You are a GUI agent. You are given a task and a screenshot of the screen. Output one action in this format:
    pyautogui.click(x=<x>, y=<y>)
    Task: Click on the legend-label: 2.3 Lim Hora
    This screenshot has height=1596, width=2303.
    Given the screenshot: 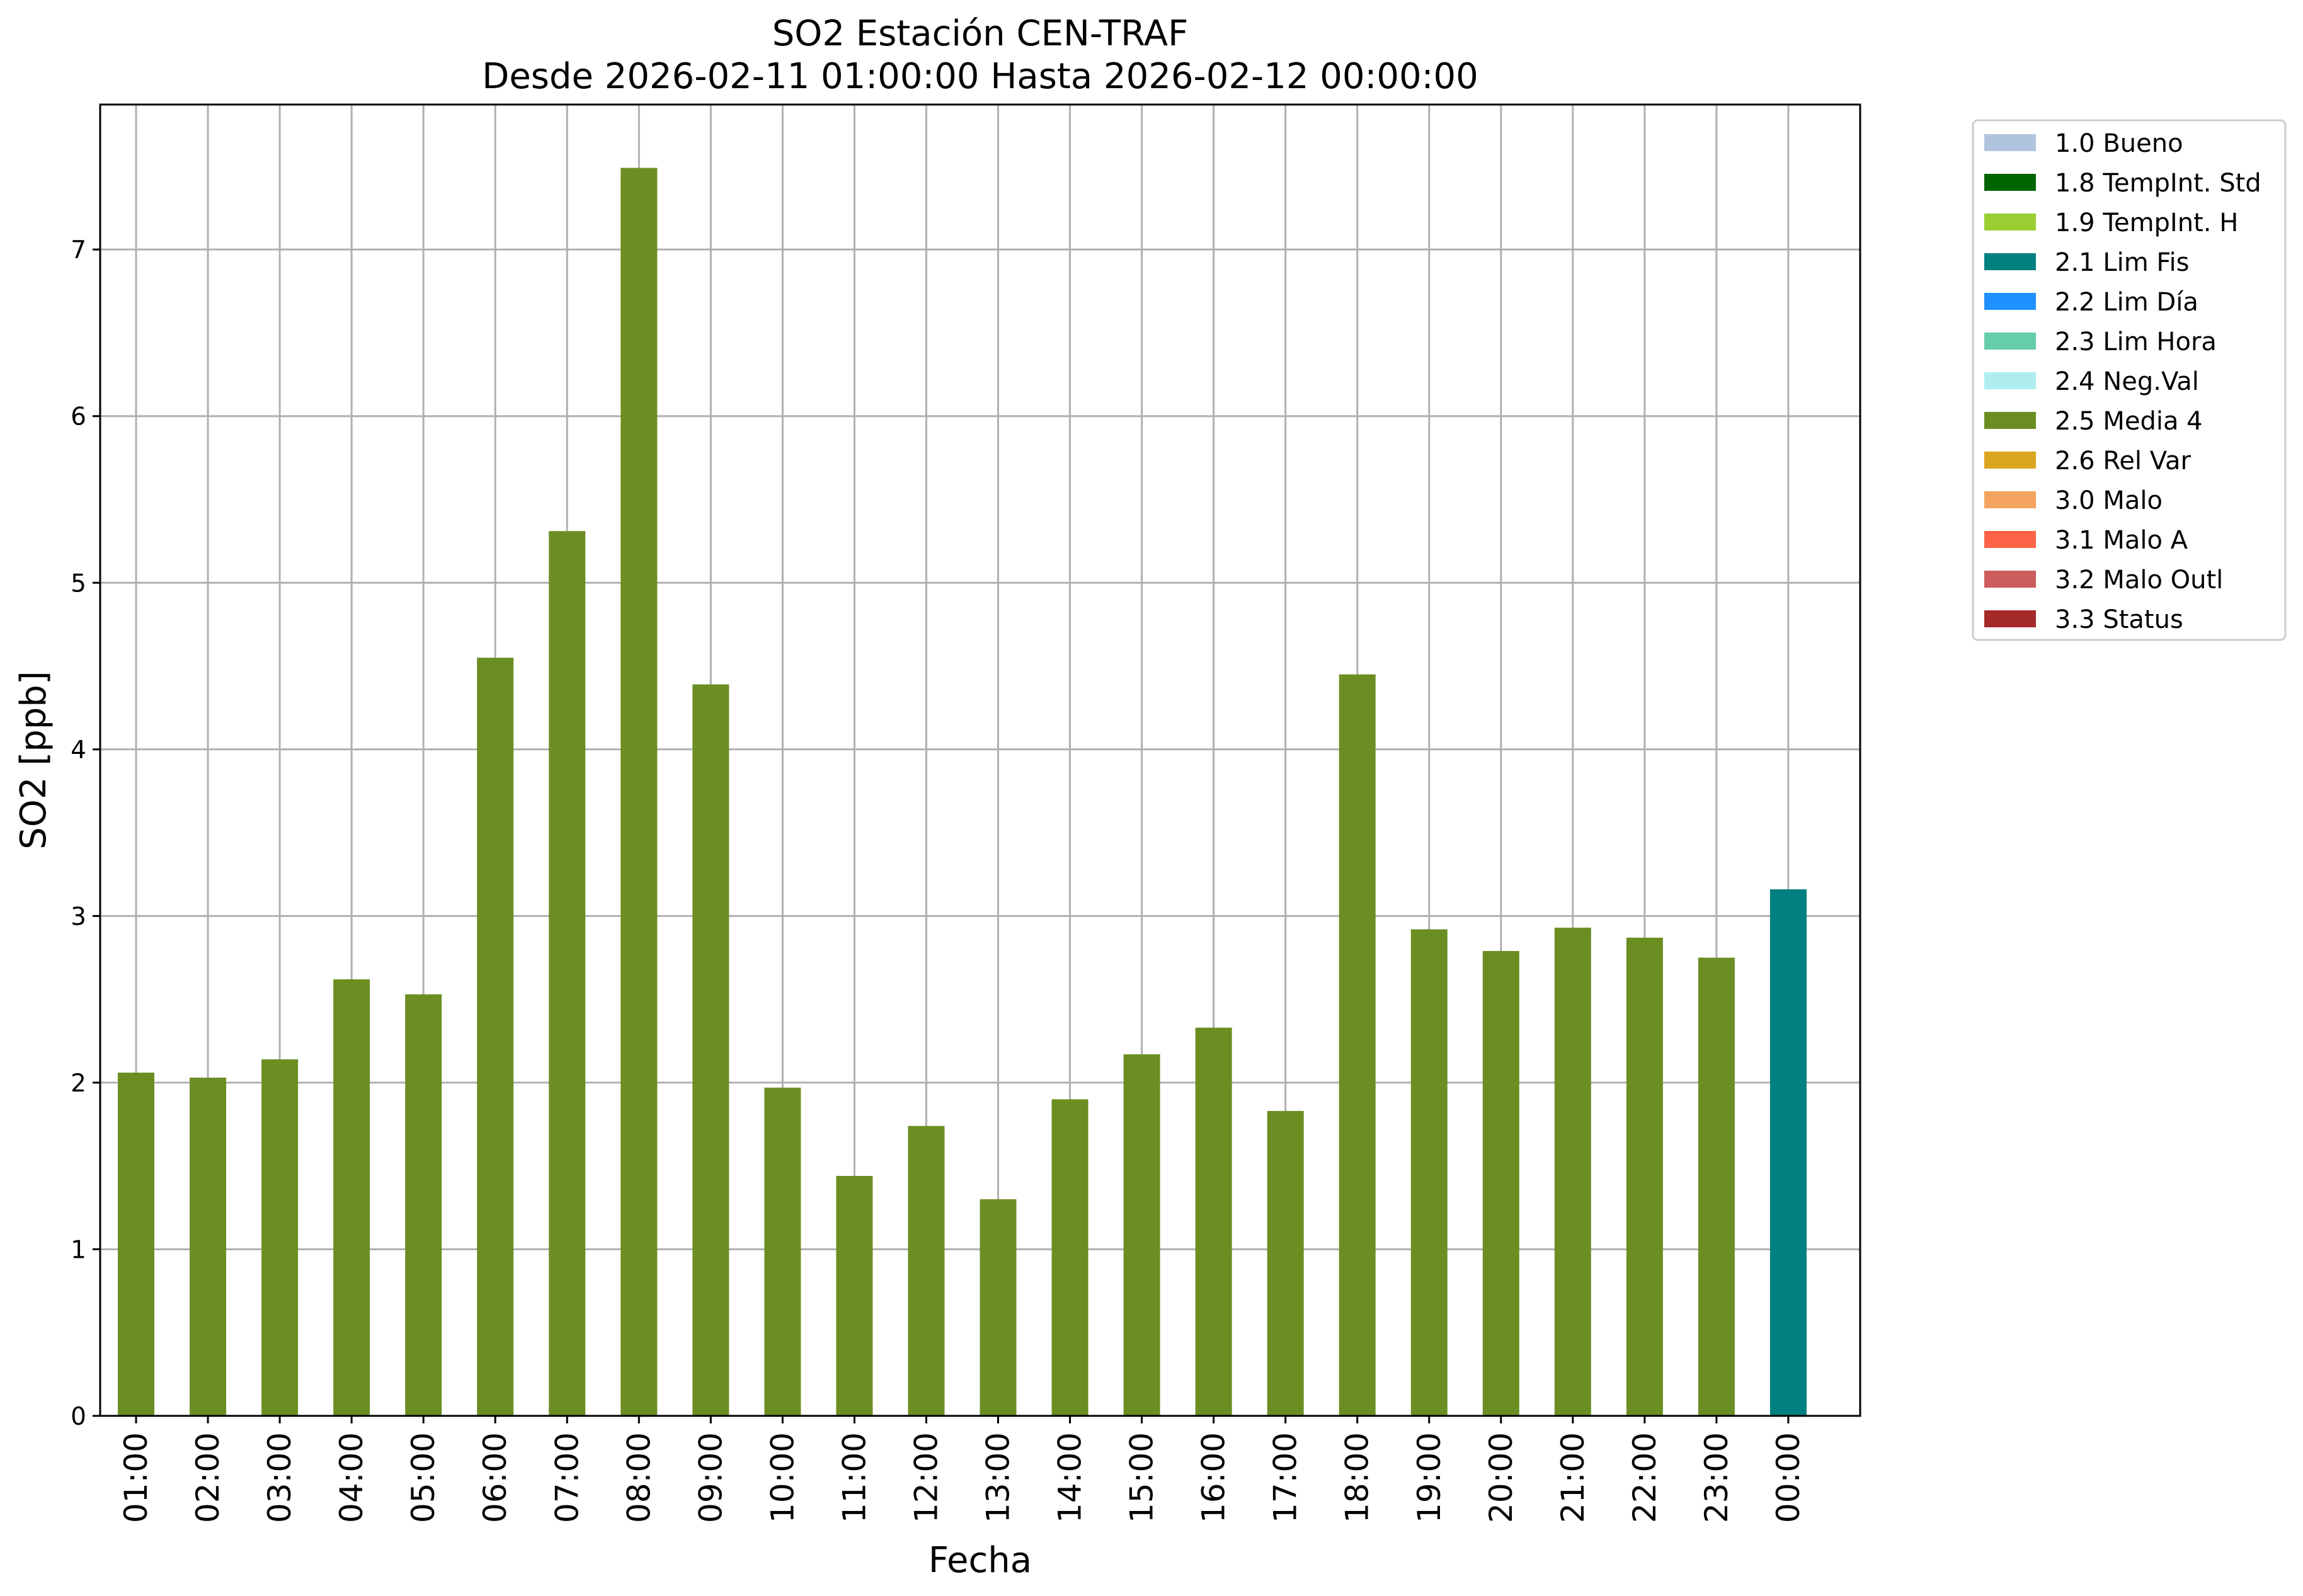 What is the action you would take?
    pyautogui.click(x=2136, y=342)
    